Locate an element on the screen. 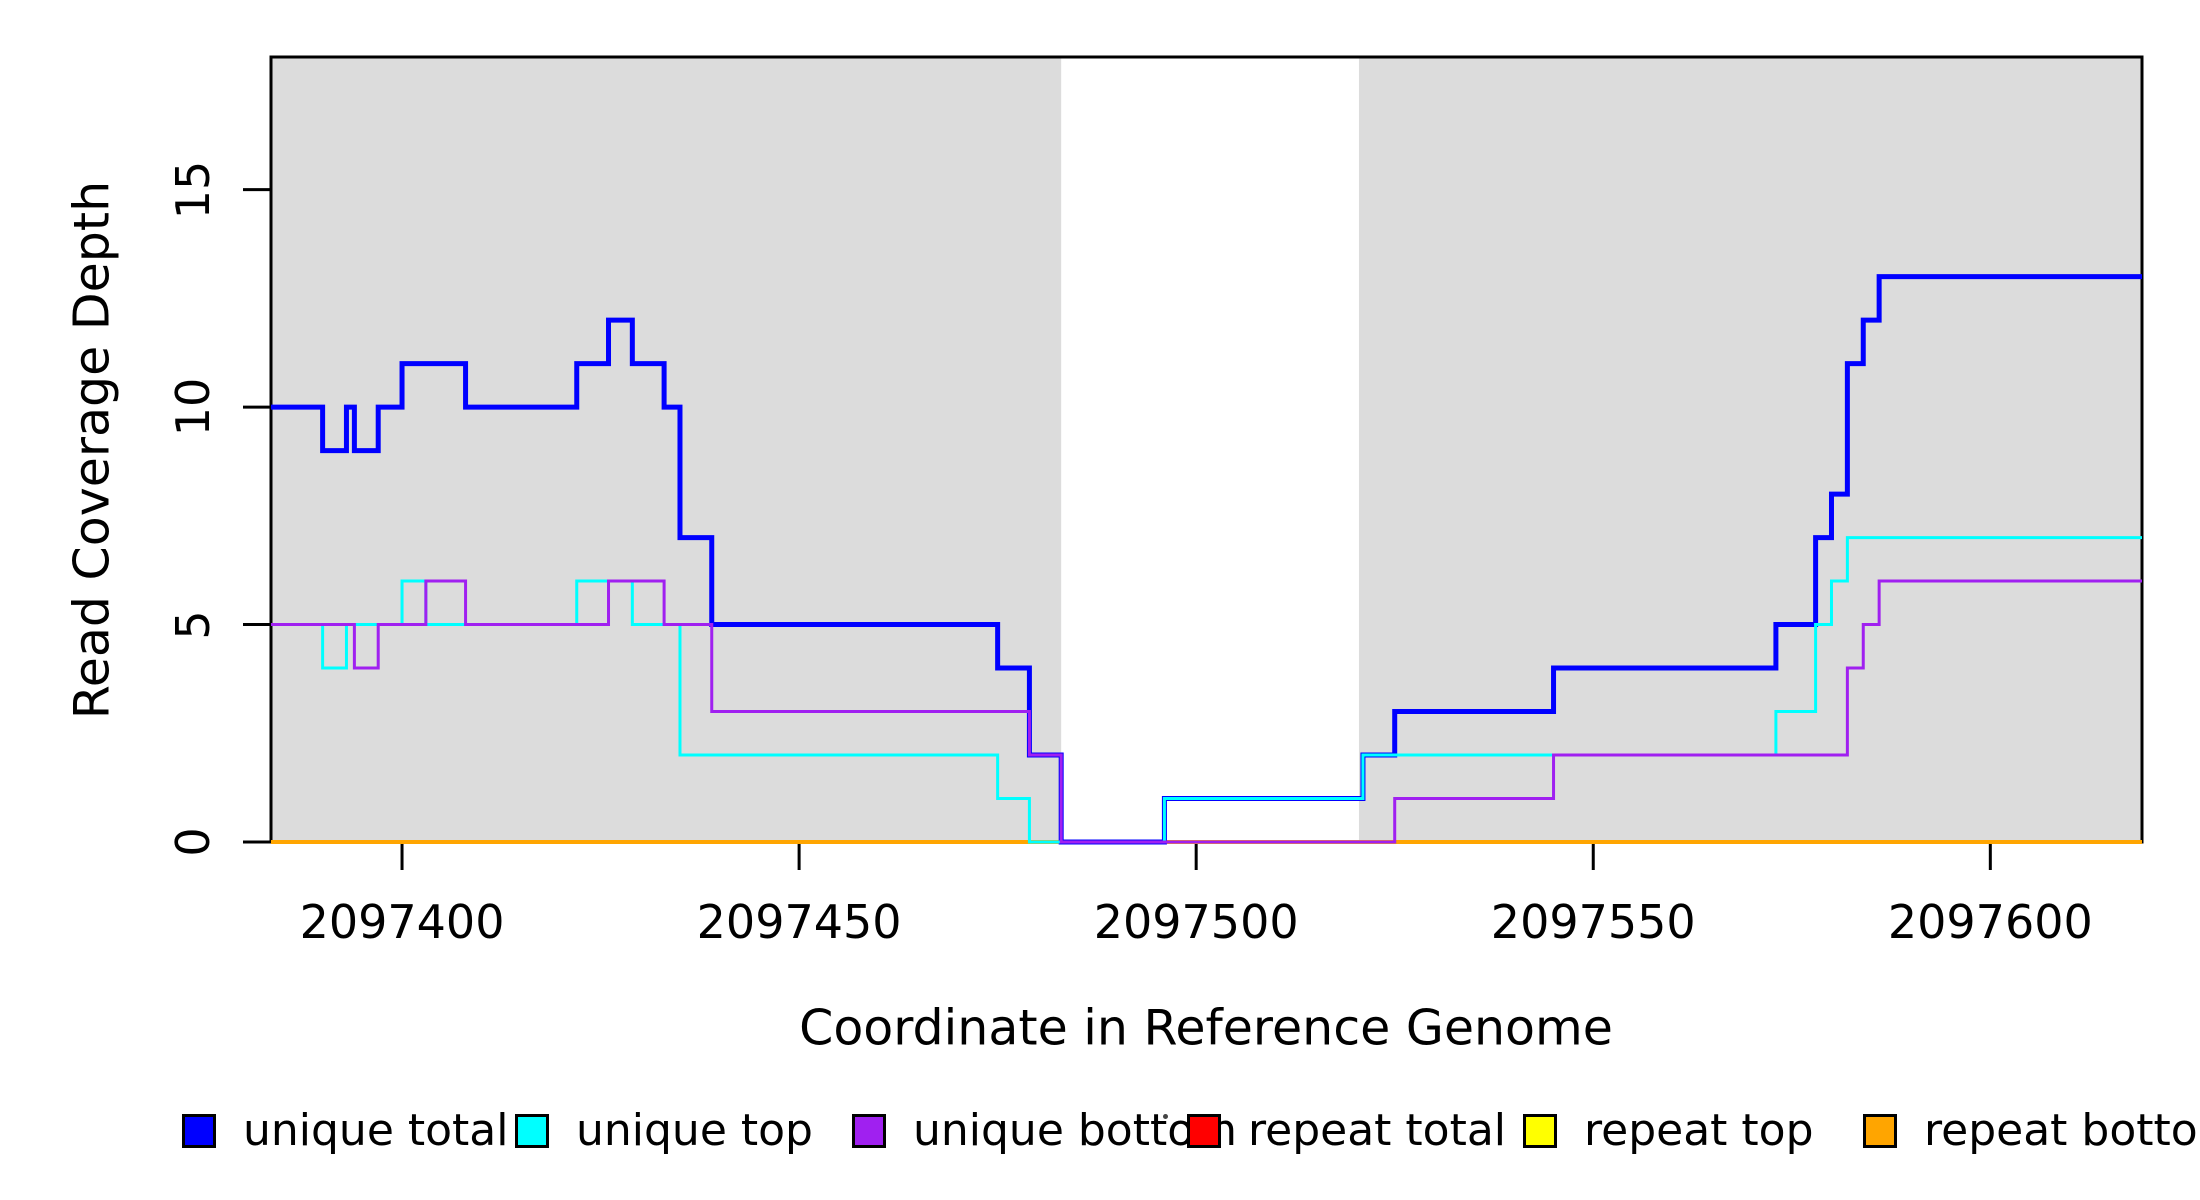  legend-item-label: unique bottom is located at coordinates (1075, 1130).